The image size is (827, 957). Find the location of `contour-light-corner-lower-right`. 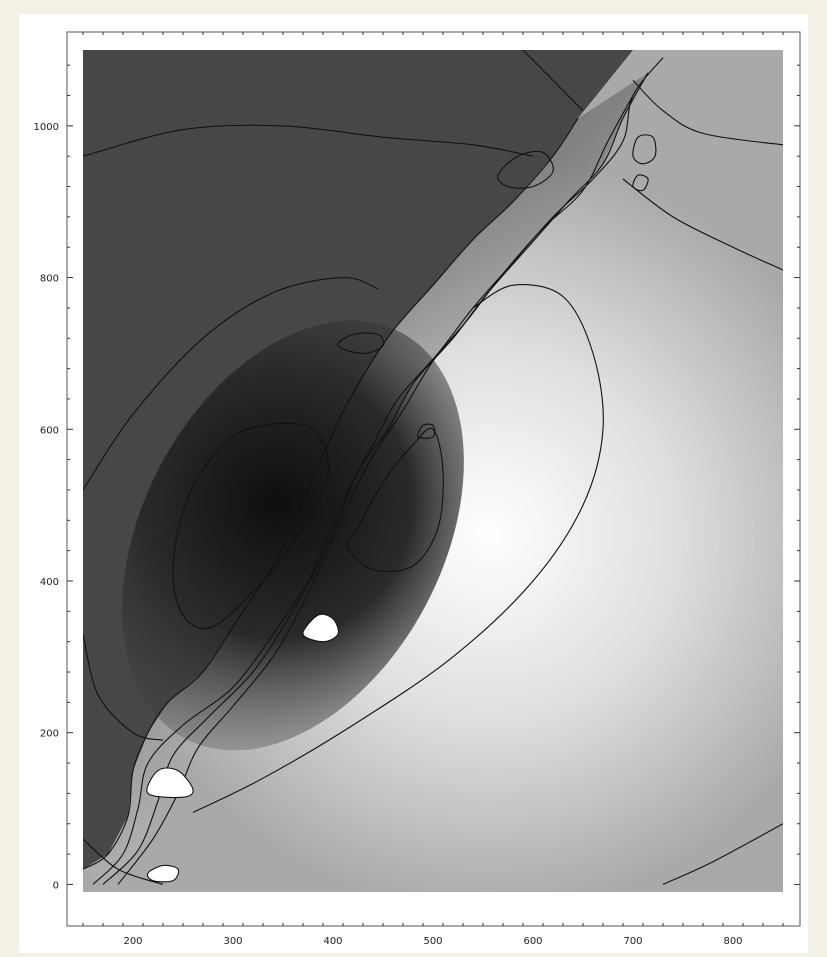

contour-light-corner-lower-right is located at coordinates (722, 854).